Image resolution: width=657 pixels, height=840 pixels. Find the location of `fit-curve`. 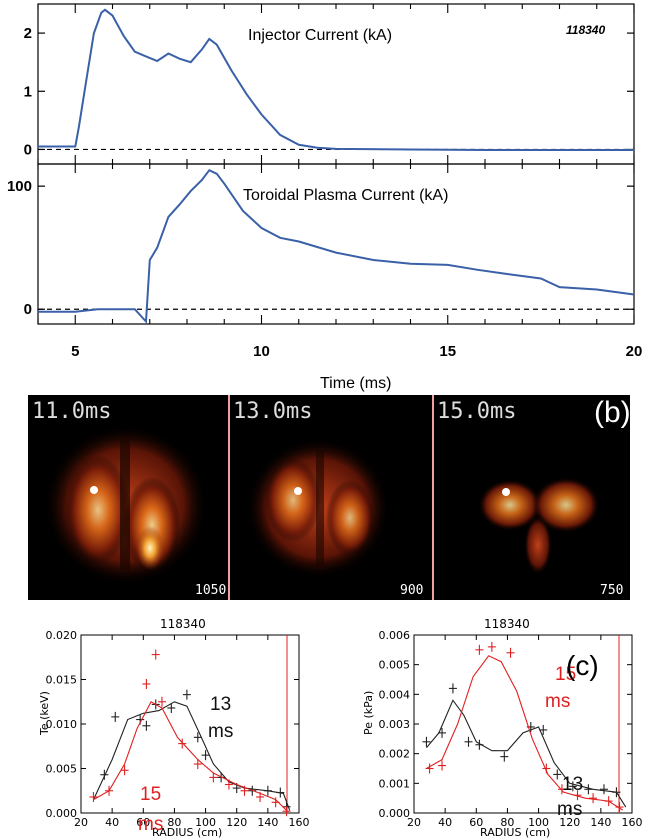

fit-curve is located at coordinates (526, 753).